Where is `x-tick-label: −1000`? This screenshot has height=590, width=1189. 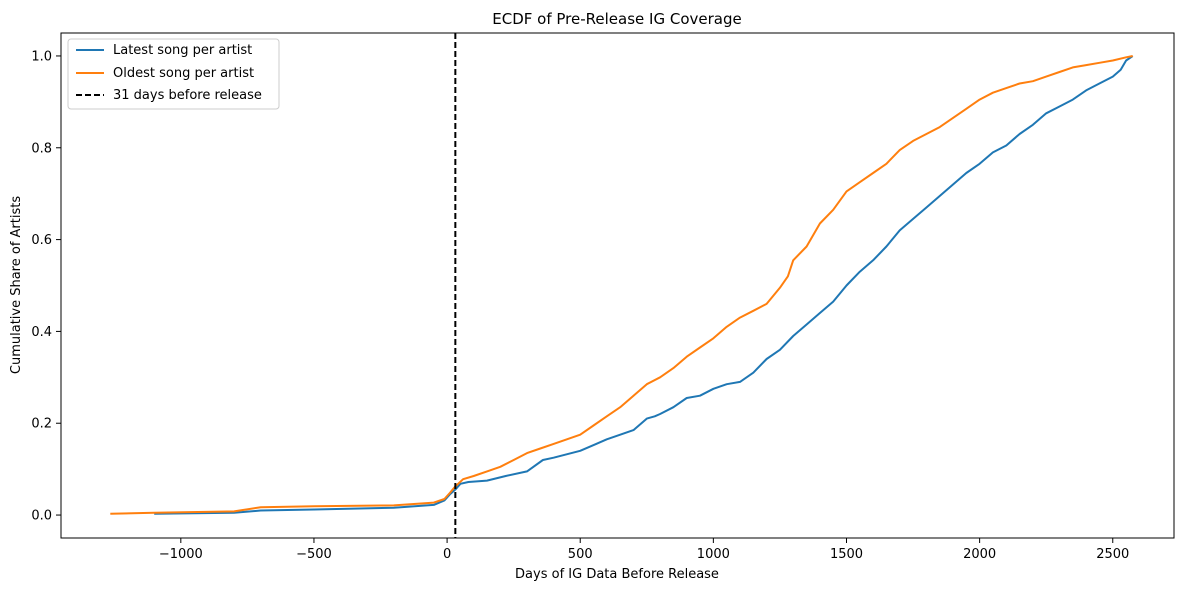 x-tick-label: −1000 is located at coordinates (181, 554).